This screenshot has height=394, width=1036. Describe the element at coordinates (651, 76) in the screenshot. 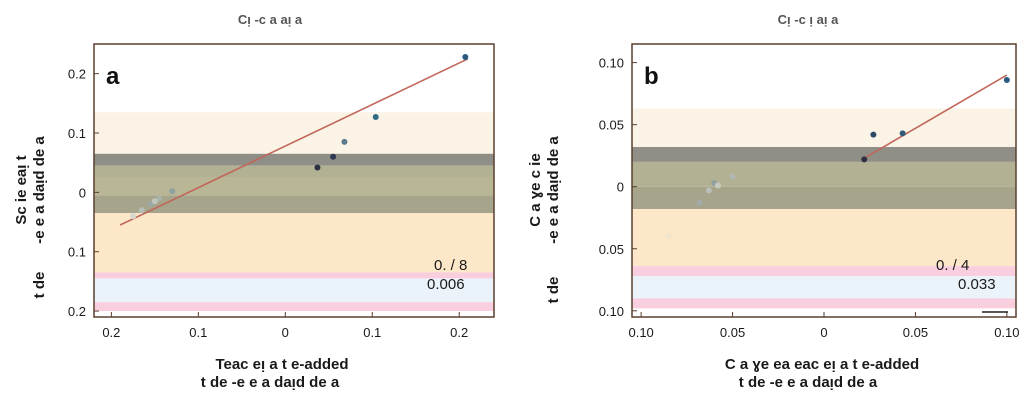

I see `panel-b-letter: b` at that location.